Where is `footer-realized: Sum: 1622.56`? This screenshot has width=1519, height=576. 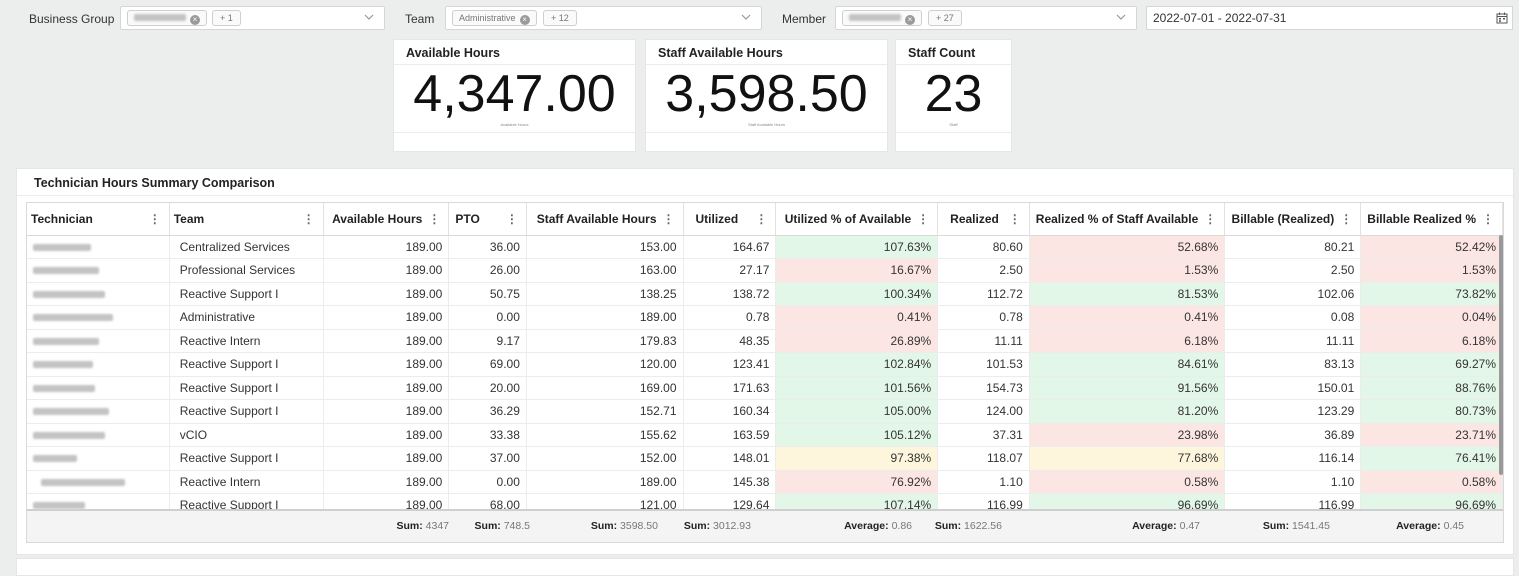 footer-realized: Sum: 1622.56 is located at coordinates (968, 526).